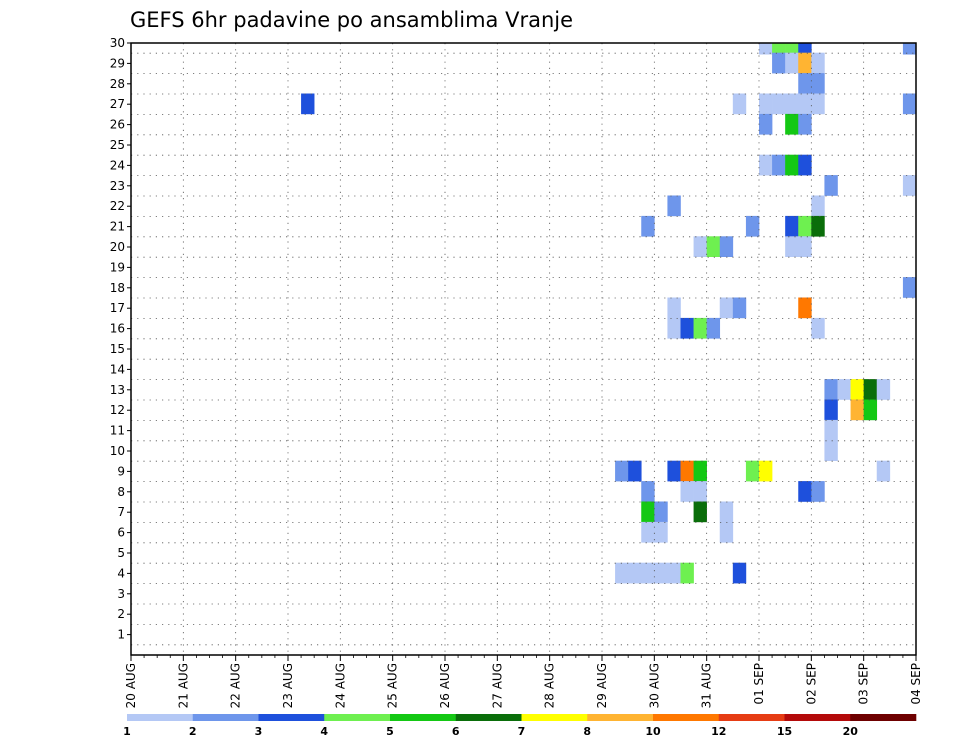  I want to click on y-tick-label: 14, so click(117, 369).